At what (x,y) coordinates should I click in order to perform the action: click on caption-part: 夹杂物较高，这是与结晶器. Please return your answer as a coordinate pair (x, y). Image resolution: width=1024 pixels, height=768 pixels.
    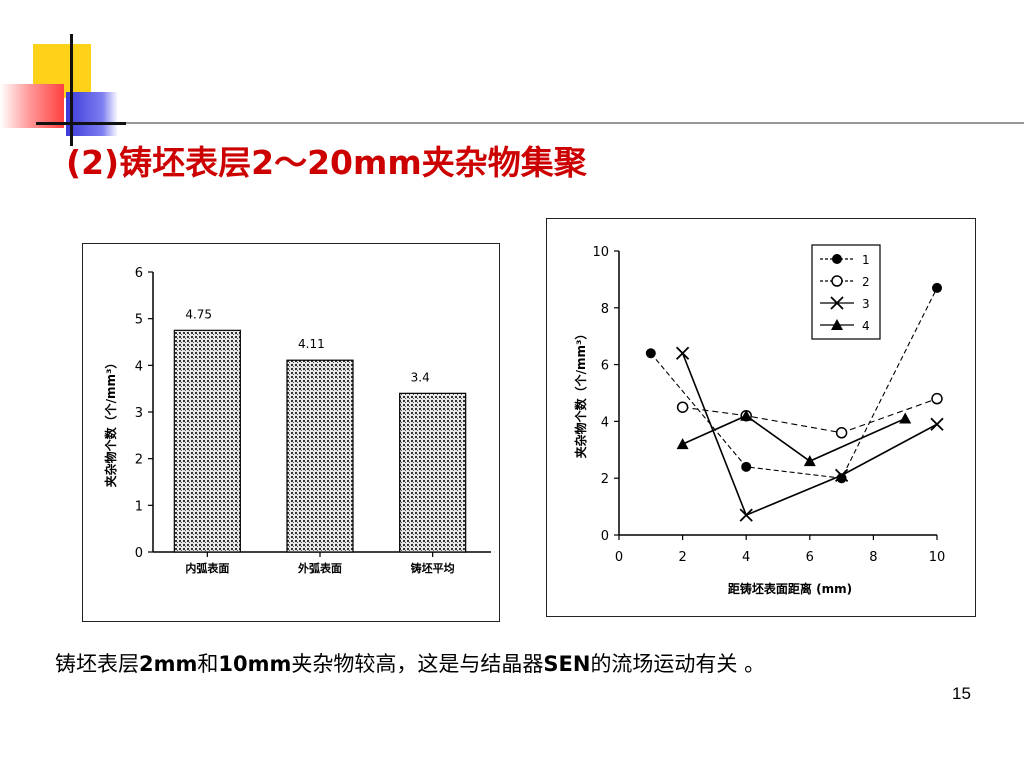
    Looking at the image, I should click on (417, 664).